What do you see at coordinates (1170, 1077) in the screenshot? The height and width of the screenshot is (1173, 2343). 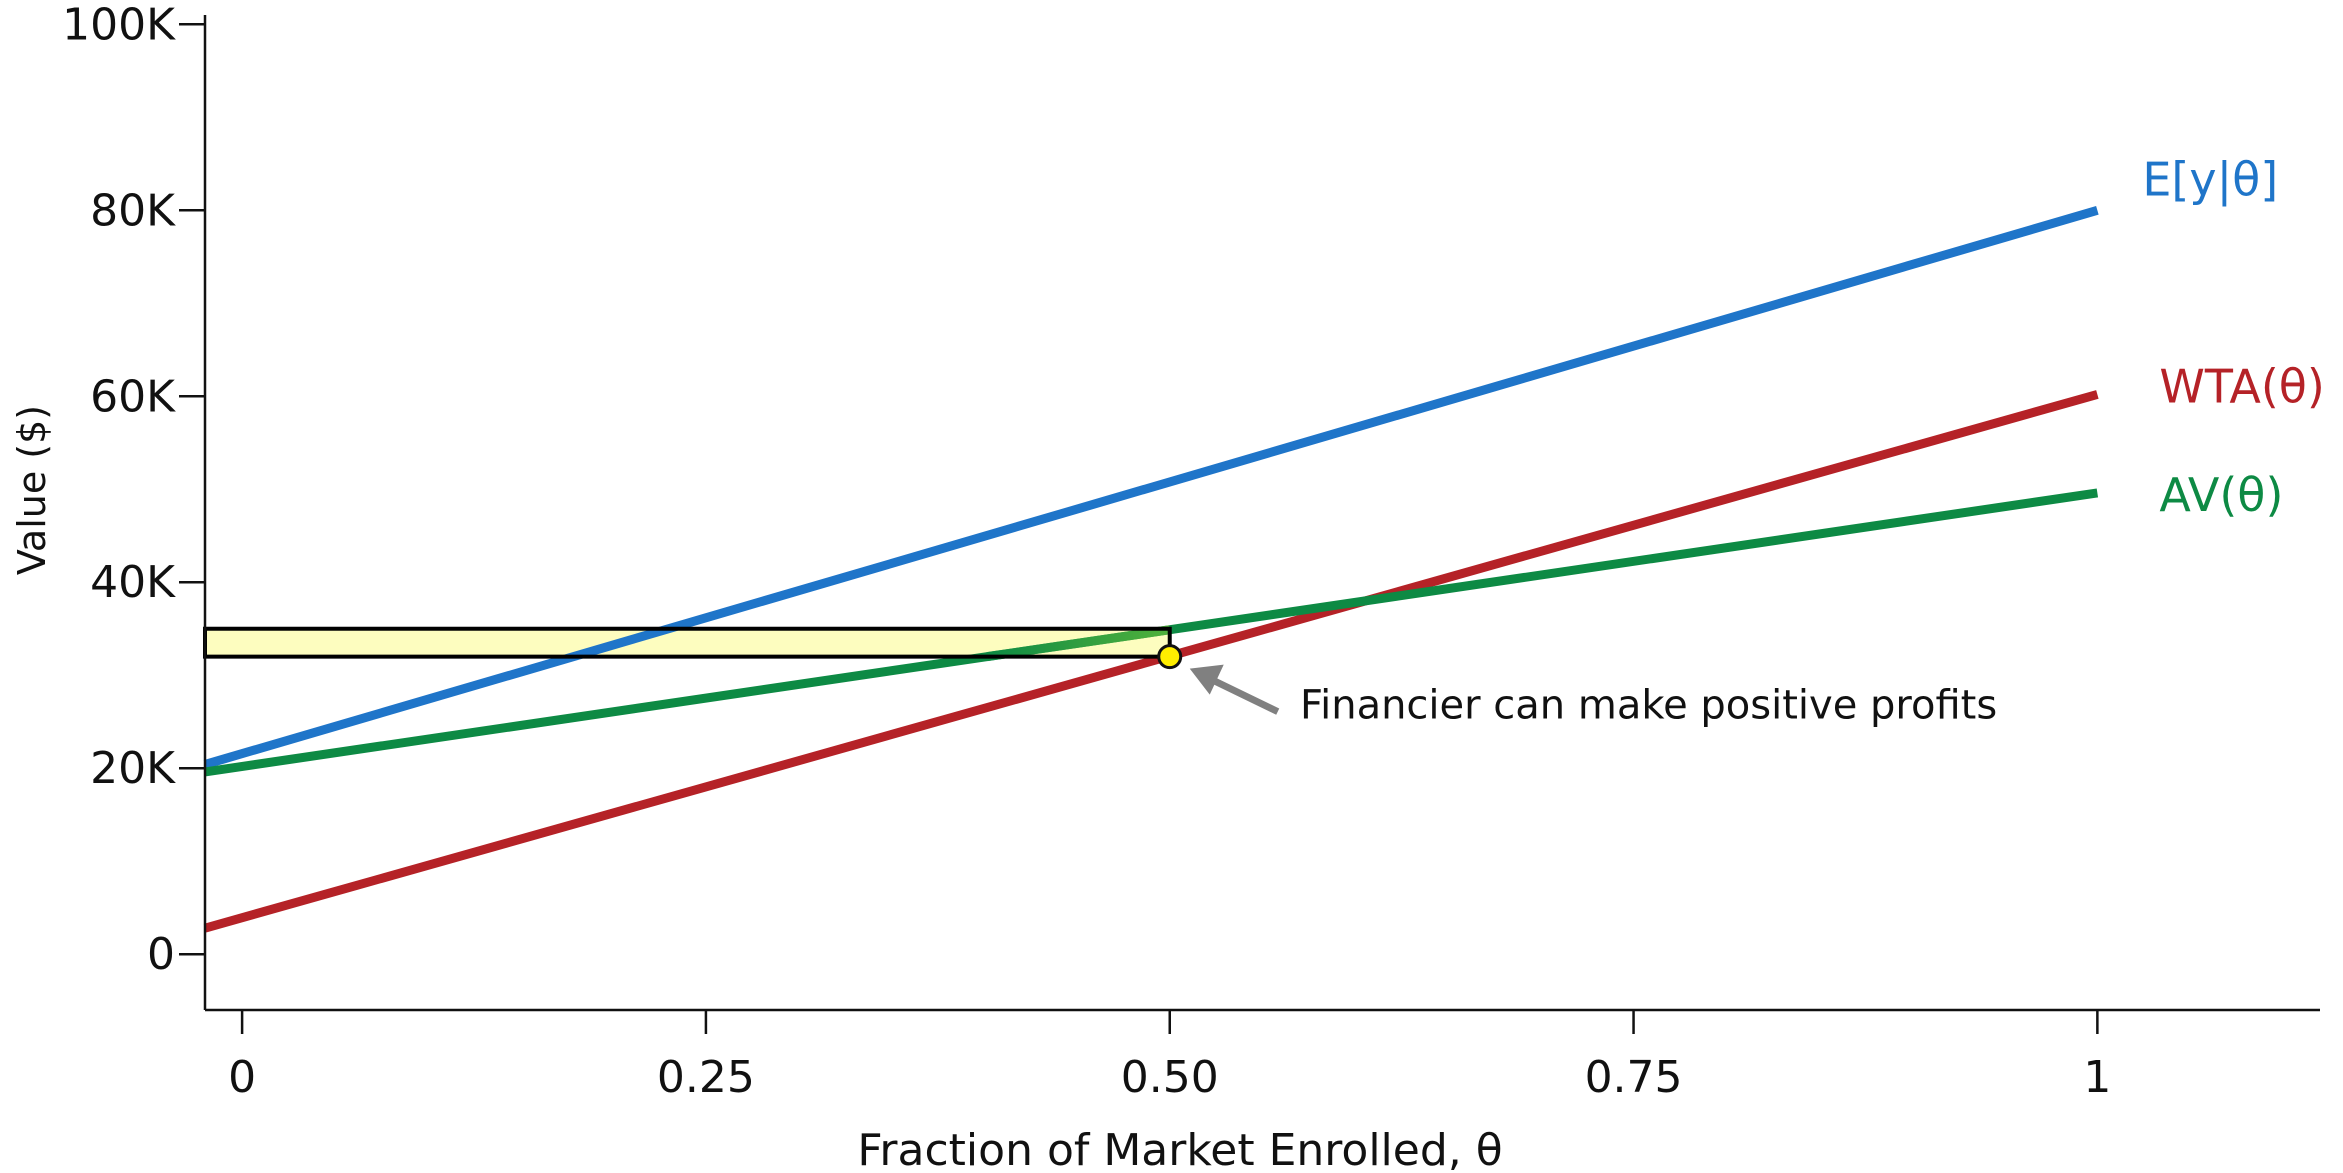 I see `x-tick-label: 0.50` at bounding box center [1170, 1077].